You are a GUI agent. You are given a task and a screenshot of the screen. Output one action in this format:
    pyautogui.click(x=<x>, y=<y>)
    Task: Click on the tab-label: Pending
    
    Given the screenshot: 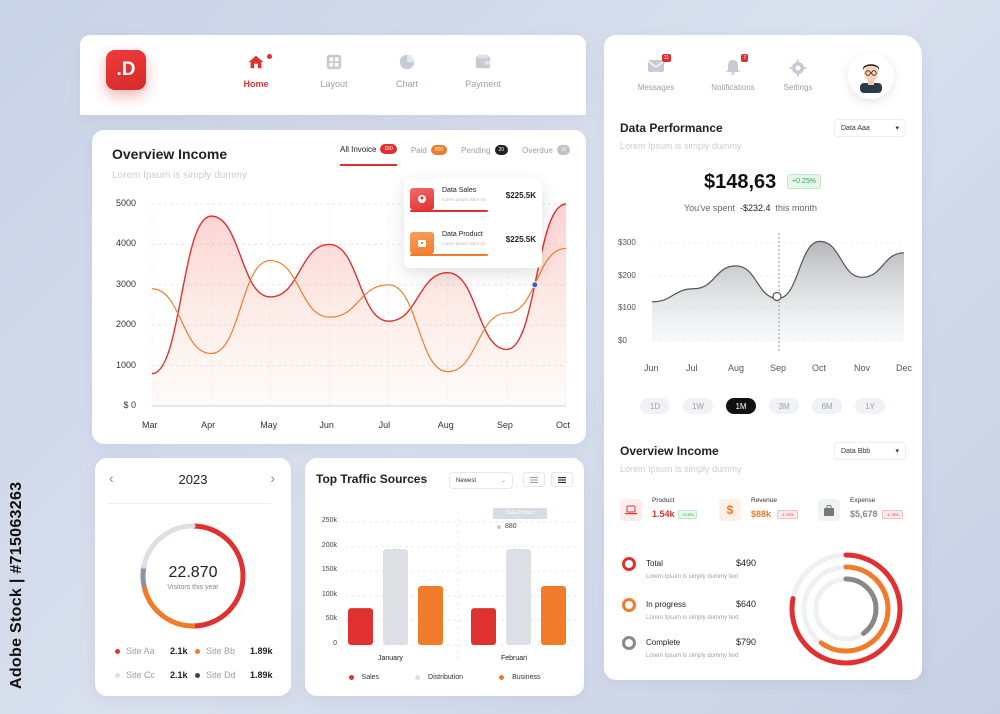 What is the action you would take?
    pyautogui.click(x=476, y=150)
    